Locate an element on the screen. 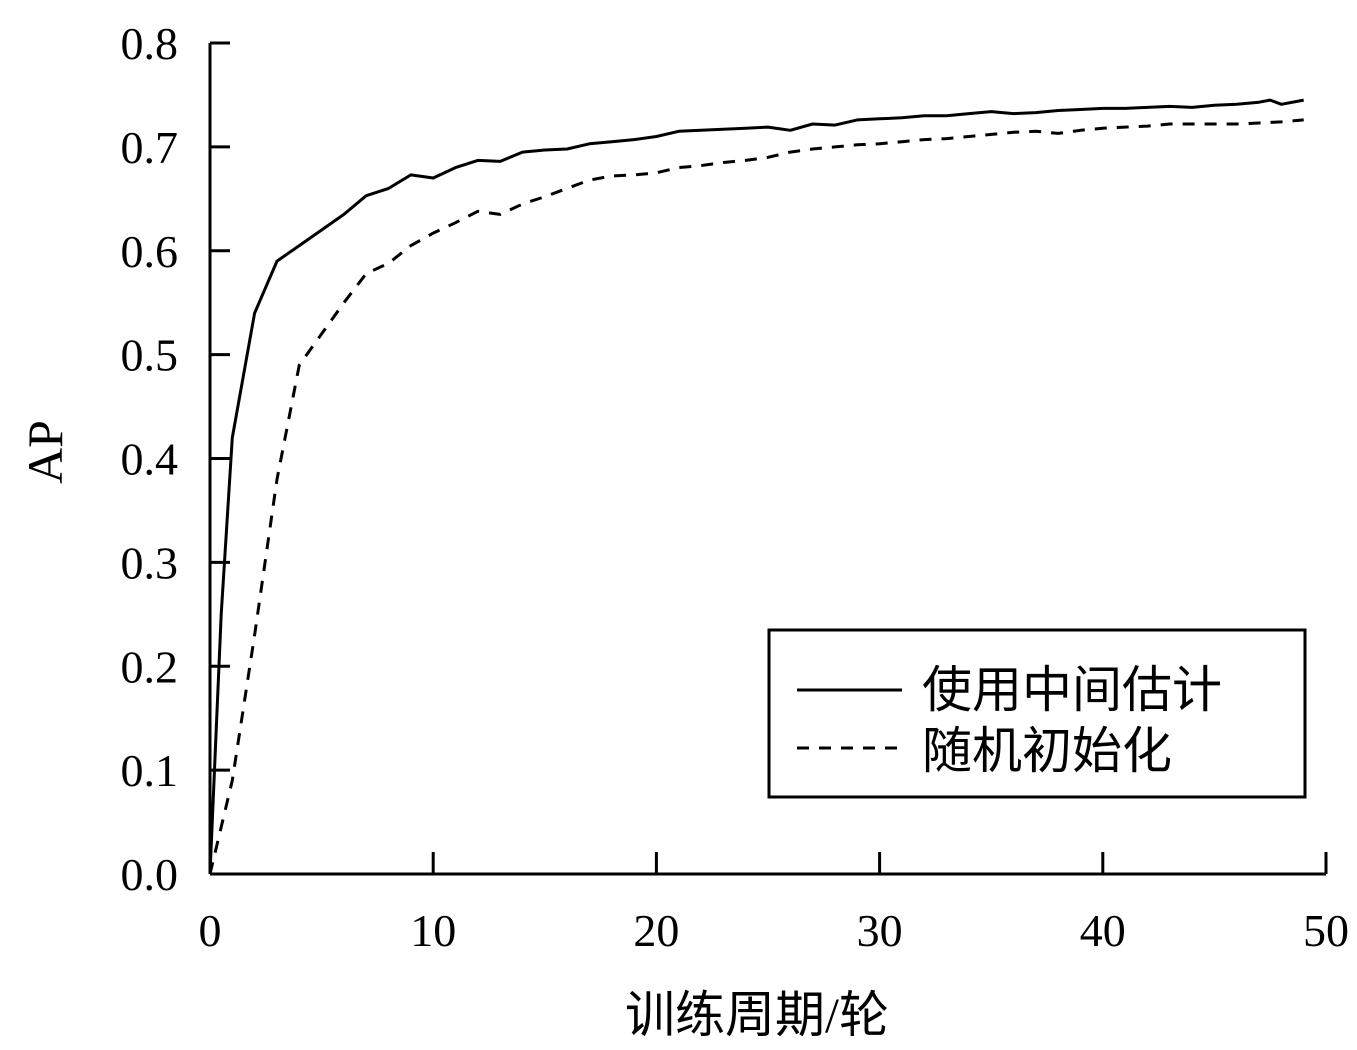  legend: 使用中间估计 随机初始化 is located at coordinates (1037, 713).